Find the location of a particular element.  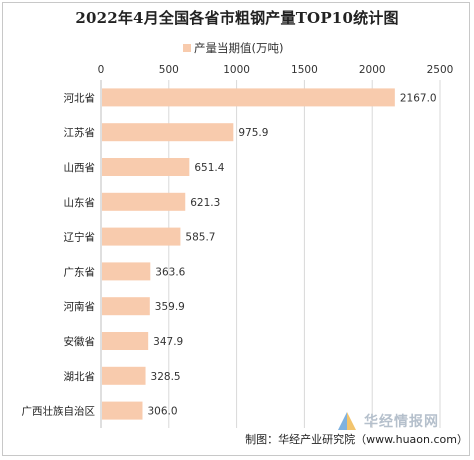

data-label: 347.9 is located at coordinates (168, 342).